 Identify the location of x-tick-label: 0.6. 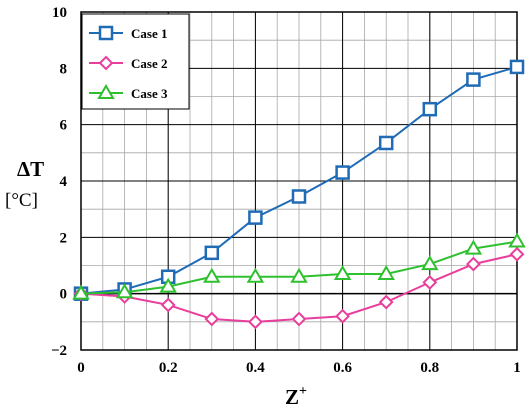
(342, 368).